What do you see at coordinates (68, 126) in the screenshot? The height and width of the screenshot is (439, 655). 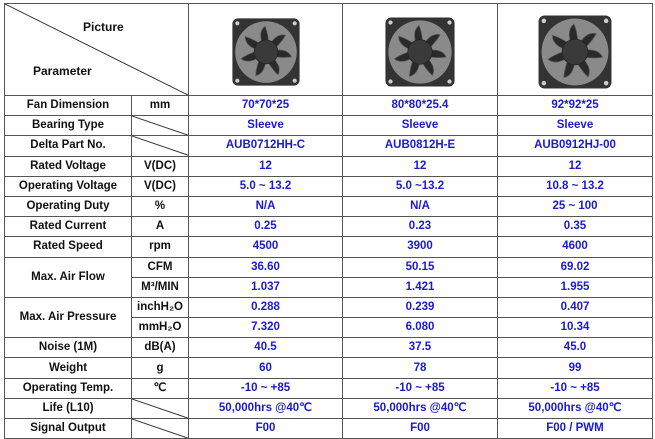 I see `param-name: Bearing Type` at bounding box center [68, 126].